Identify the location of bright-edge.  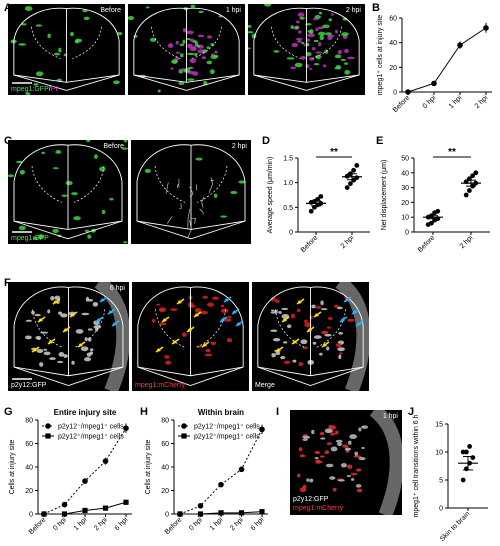
(385, 462).